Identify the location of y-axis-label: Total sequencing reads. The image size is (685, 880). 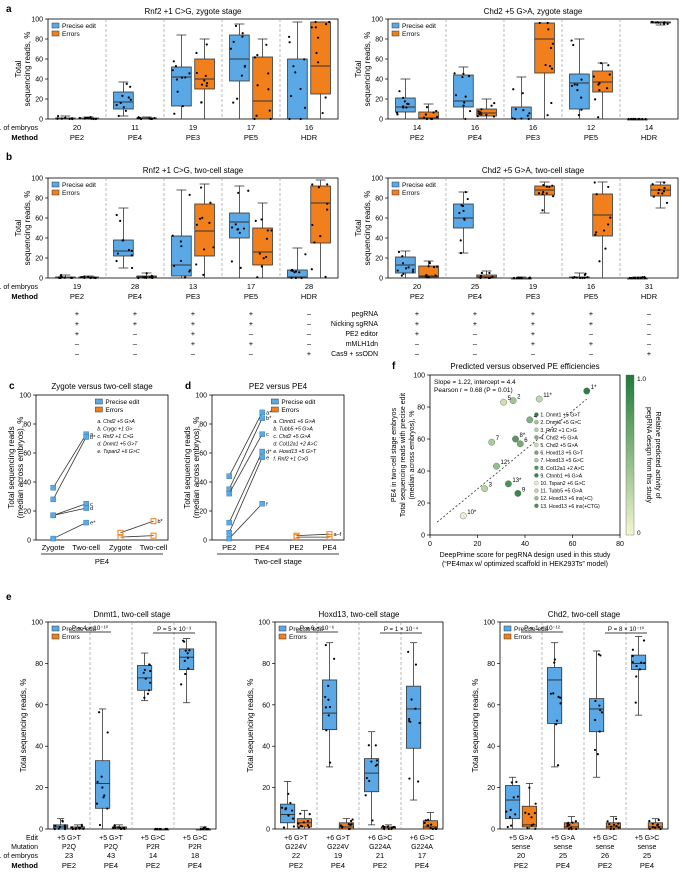
(187, 467).